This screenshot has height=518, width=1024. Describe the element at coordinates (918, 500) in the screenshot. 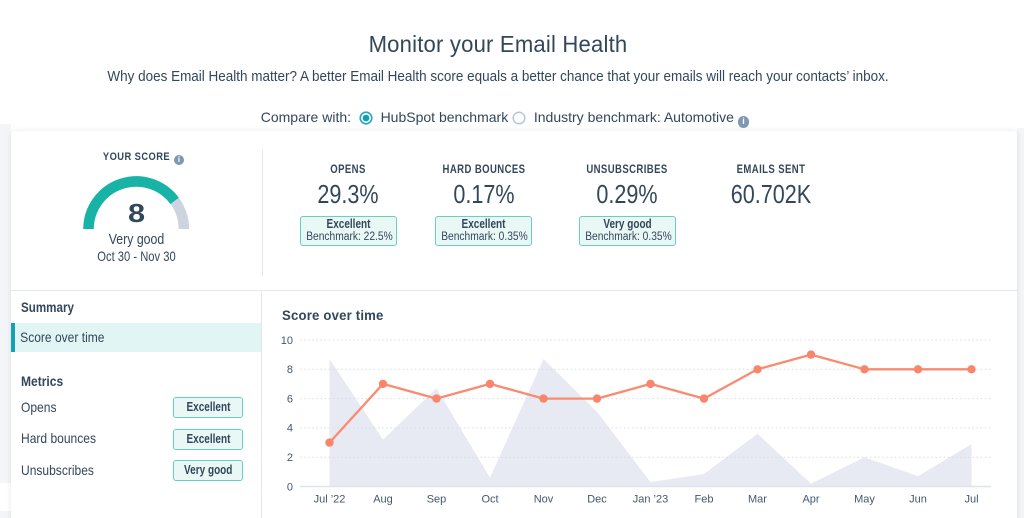

I see `svg-text: Jun` at that location.